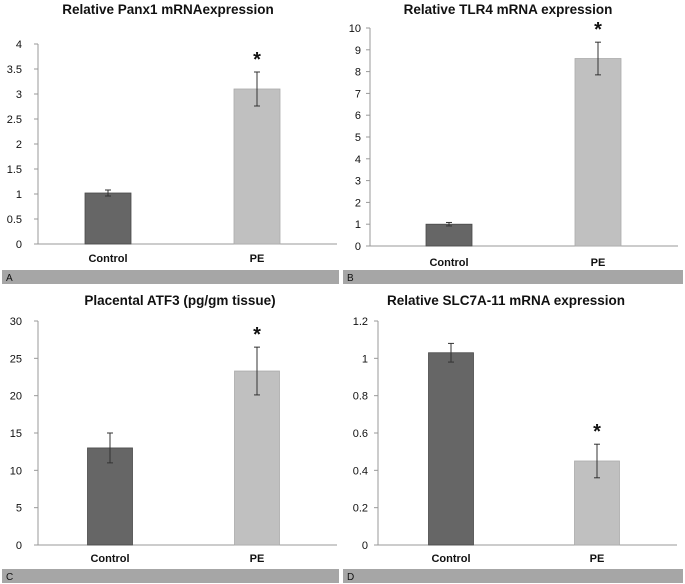 The width and height of the screenshot is (685, 584). Describe the element at coordinates (358, 247) in the screenshot. I see `panel-b-y-tick-label: 0` at that location.